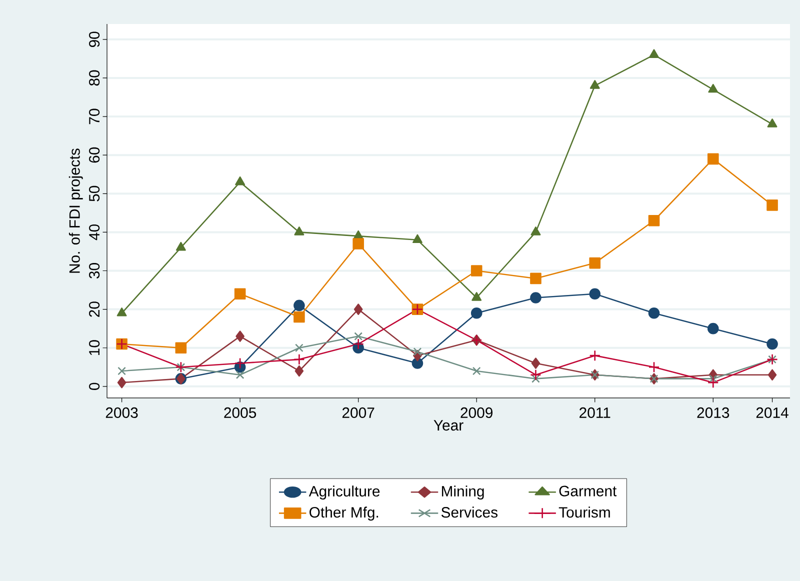 Image resolution: width=800 pixels, height=581 pixels. Describe the element at coordinates (94, 40) in the screenshot. I see `y-tick-label: 90` at that location.